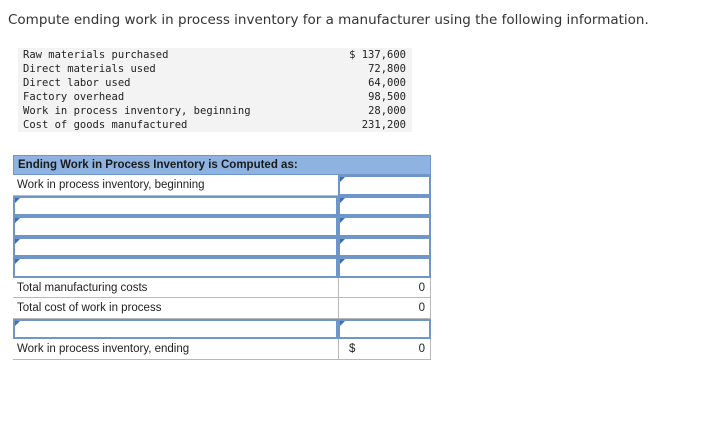 The width and height of the screenshot is (701, 438). What do you see at coordinates (175, 308) in the screenshot?
I see `total-cost-wip-label: Total cost of work in process` at bounding box center [175, 308].